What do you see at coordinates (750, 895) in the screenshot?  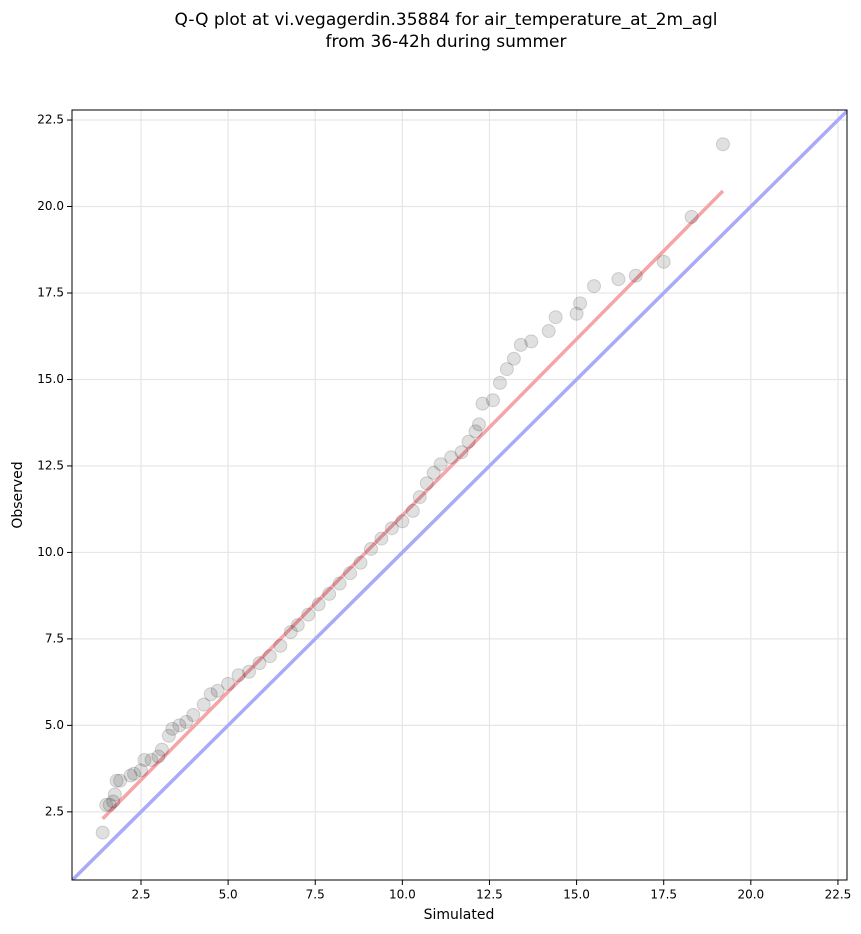 I see `x-tick-label: 20.0` at bounding box center [750, 895].